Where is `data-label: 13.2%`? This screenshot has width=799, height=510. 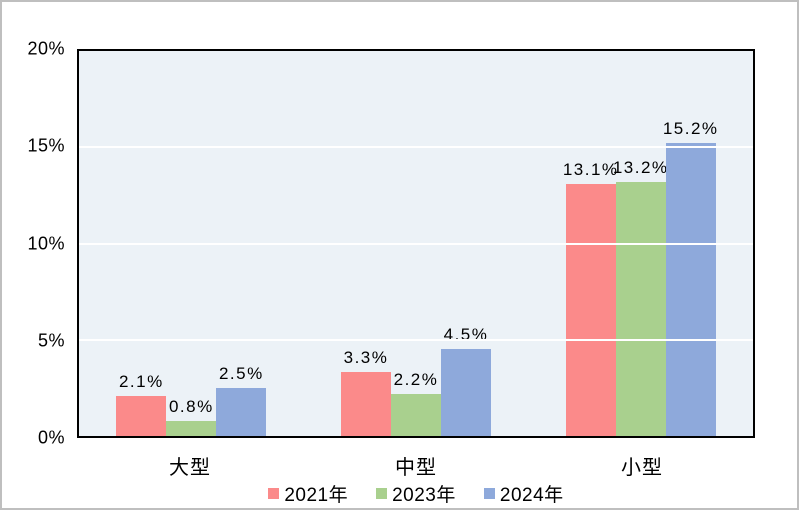
data-label: 13.2% is located at coordinates (640, 167).